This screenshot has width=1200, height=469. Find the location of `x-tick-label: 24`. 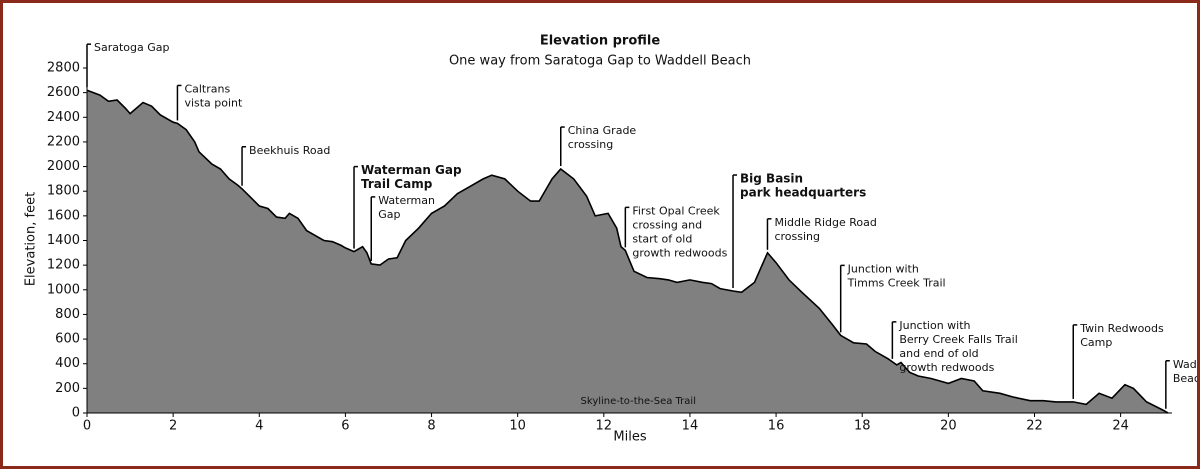

x-tick-label: 24 is located at coordinates (1120, 426).